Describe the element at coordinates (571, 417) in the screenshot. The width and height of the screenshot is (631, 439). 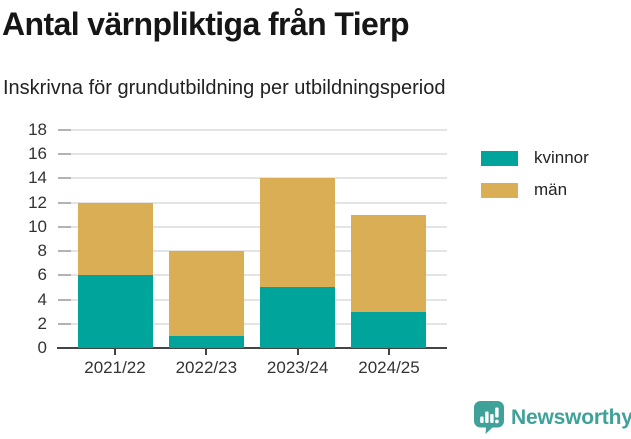
I see `brand-name: Newsworthy` at that location.